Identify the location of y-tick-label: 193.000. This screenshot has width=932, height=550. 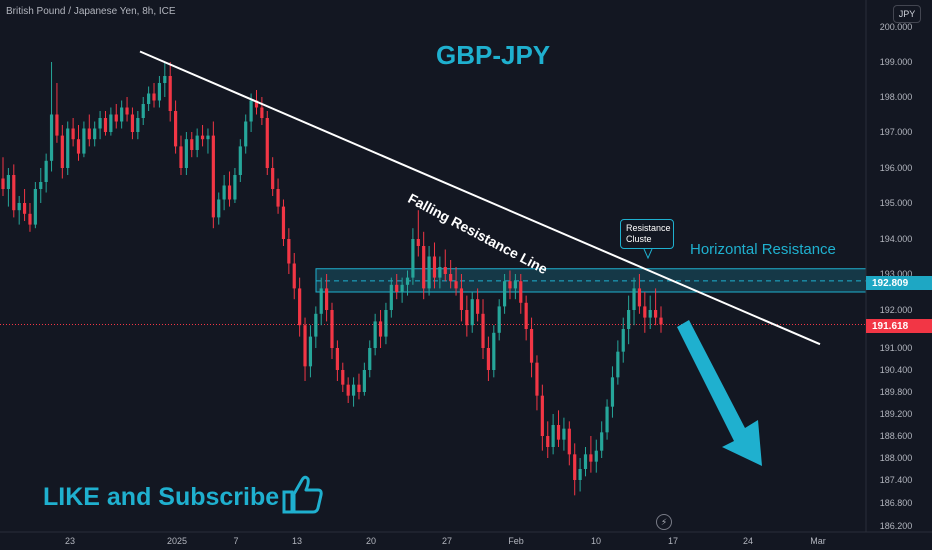
(896, 274).